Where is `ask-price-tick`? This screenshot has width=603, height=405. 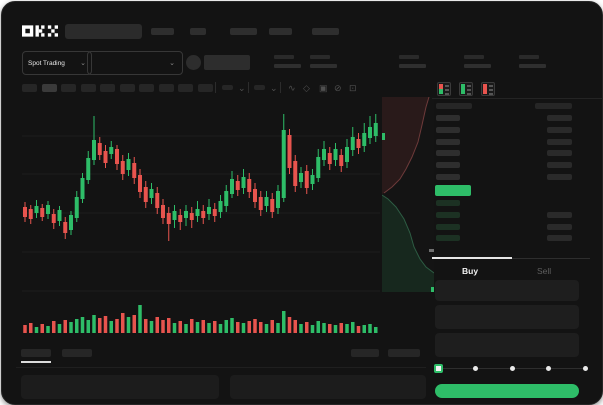
ask-price-tick is located at coordinates (432, 289).